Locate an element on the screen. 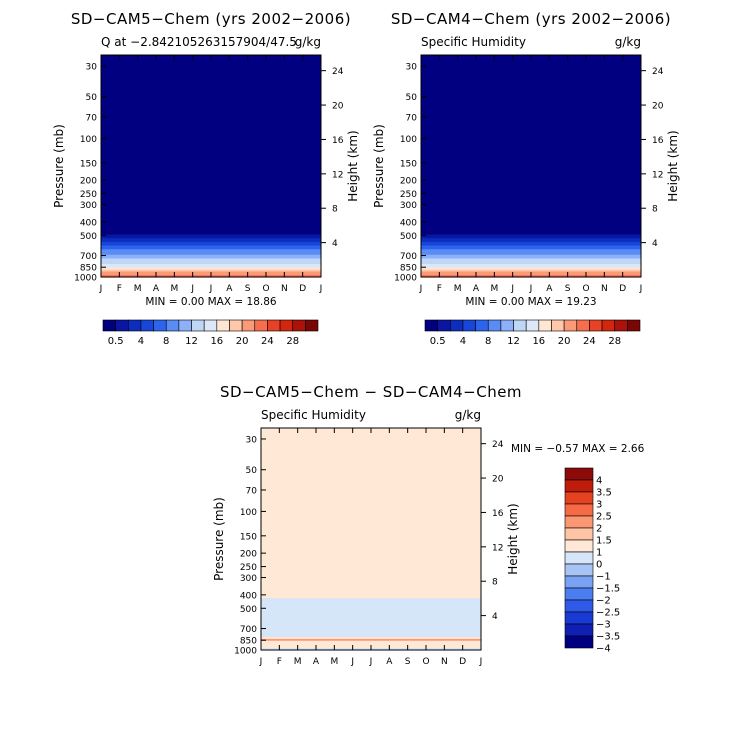 Image resolution: width=733 pixels, height=756 pixels. y-tick-label: 400 is located at coordinates (88, 223).